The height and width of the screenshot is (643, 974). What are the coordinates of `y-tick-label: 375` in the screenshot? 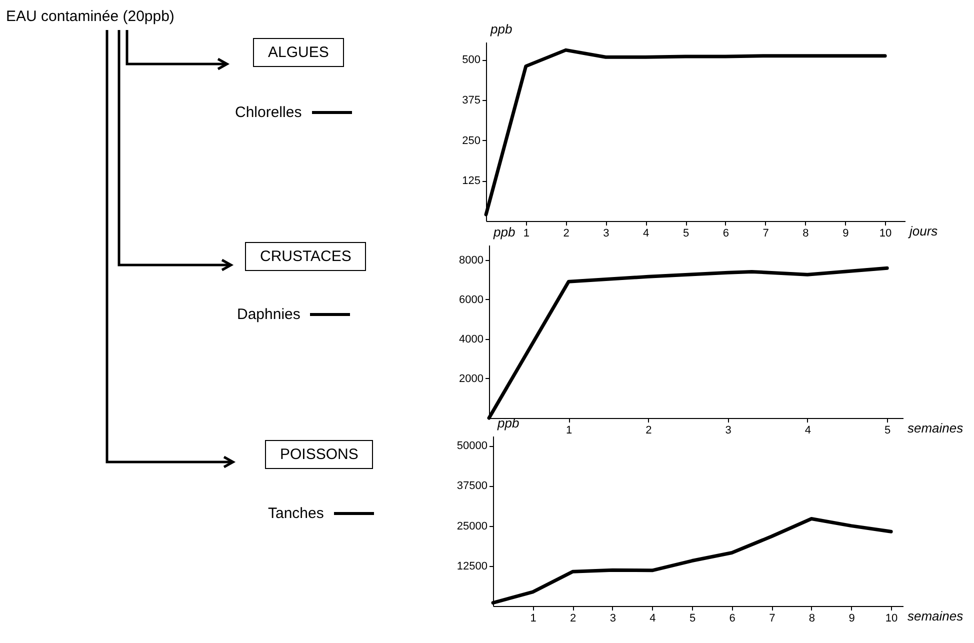 It's located at (471, 100).